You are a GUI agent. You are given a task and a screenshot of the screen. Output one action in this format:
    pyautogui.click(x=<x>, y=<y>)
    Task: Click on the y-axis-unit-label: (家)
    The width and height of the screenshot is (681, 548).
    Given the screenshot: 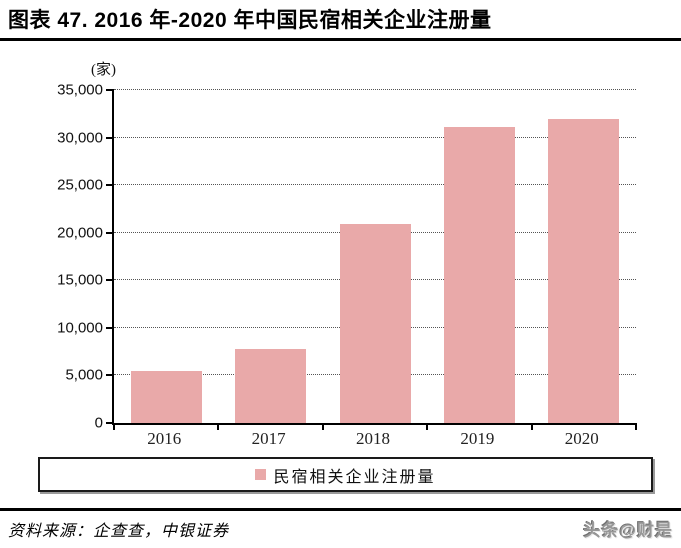 What is the action you would take?
    pyautogui.click(x=103, y=70)
    